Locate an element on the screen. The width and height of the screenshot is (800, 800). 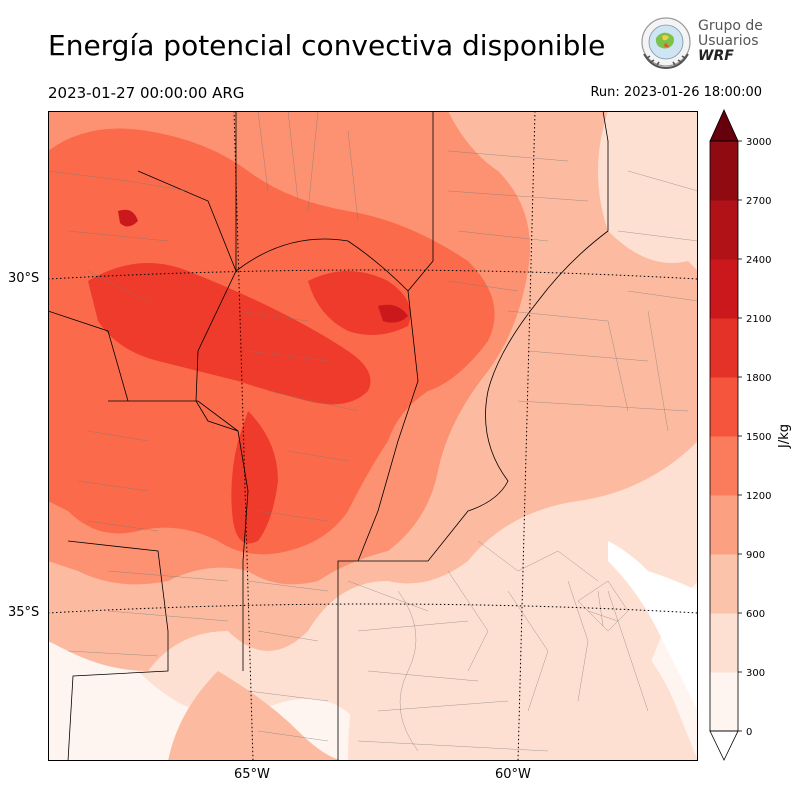
lat-label-30s: 30°S is located at coordinates (24, 278).